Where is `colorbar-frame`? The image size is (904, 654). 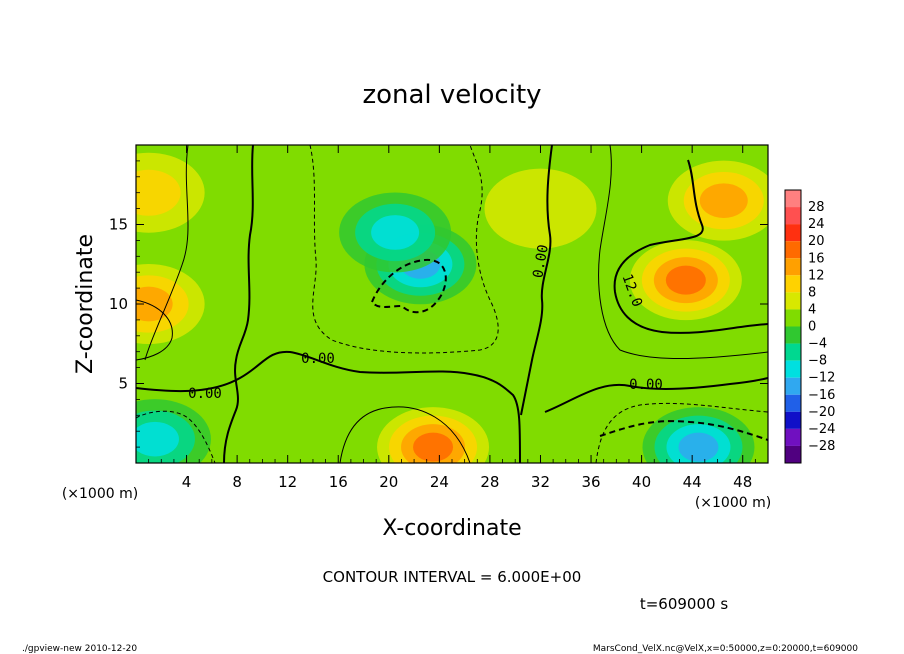 colorbar-frame is located at coordinates (793, 326).